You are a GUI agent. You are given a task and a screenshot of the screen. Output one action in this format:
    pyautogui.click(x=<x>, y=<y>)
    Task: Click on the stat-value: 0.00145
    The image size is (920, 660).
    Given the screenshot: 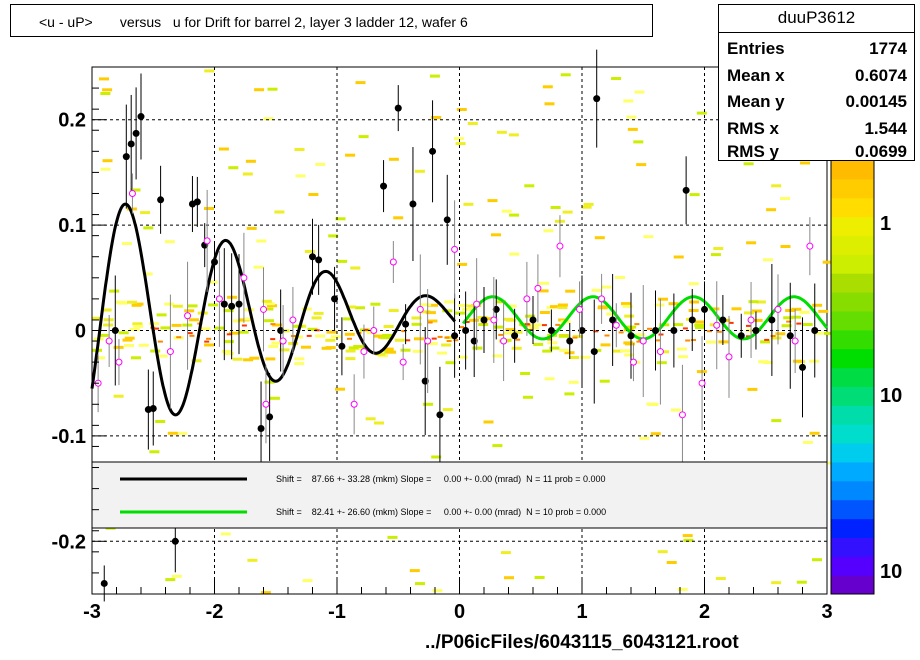 What is the action you would take?
    pyautogui.click(x=876, y=101)
    